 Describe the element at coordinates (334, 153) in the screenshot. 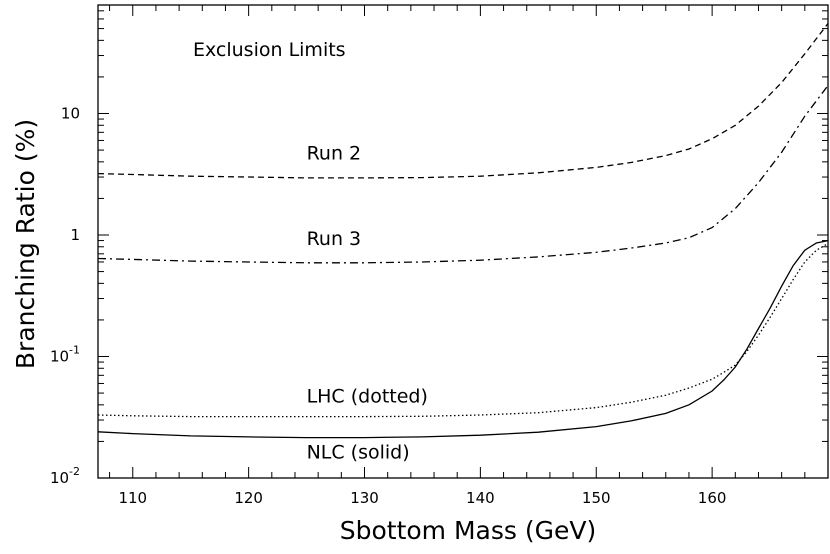

I see `curve-annotation: Run 2` at that location.